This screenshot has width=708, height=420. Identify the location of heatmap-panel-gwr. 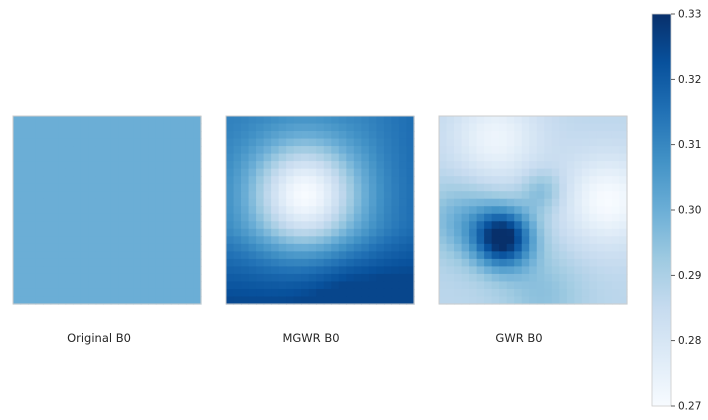
(533, 210).